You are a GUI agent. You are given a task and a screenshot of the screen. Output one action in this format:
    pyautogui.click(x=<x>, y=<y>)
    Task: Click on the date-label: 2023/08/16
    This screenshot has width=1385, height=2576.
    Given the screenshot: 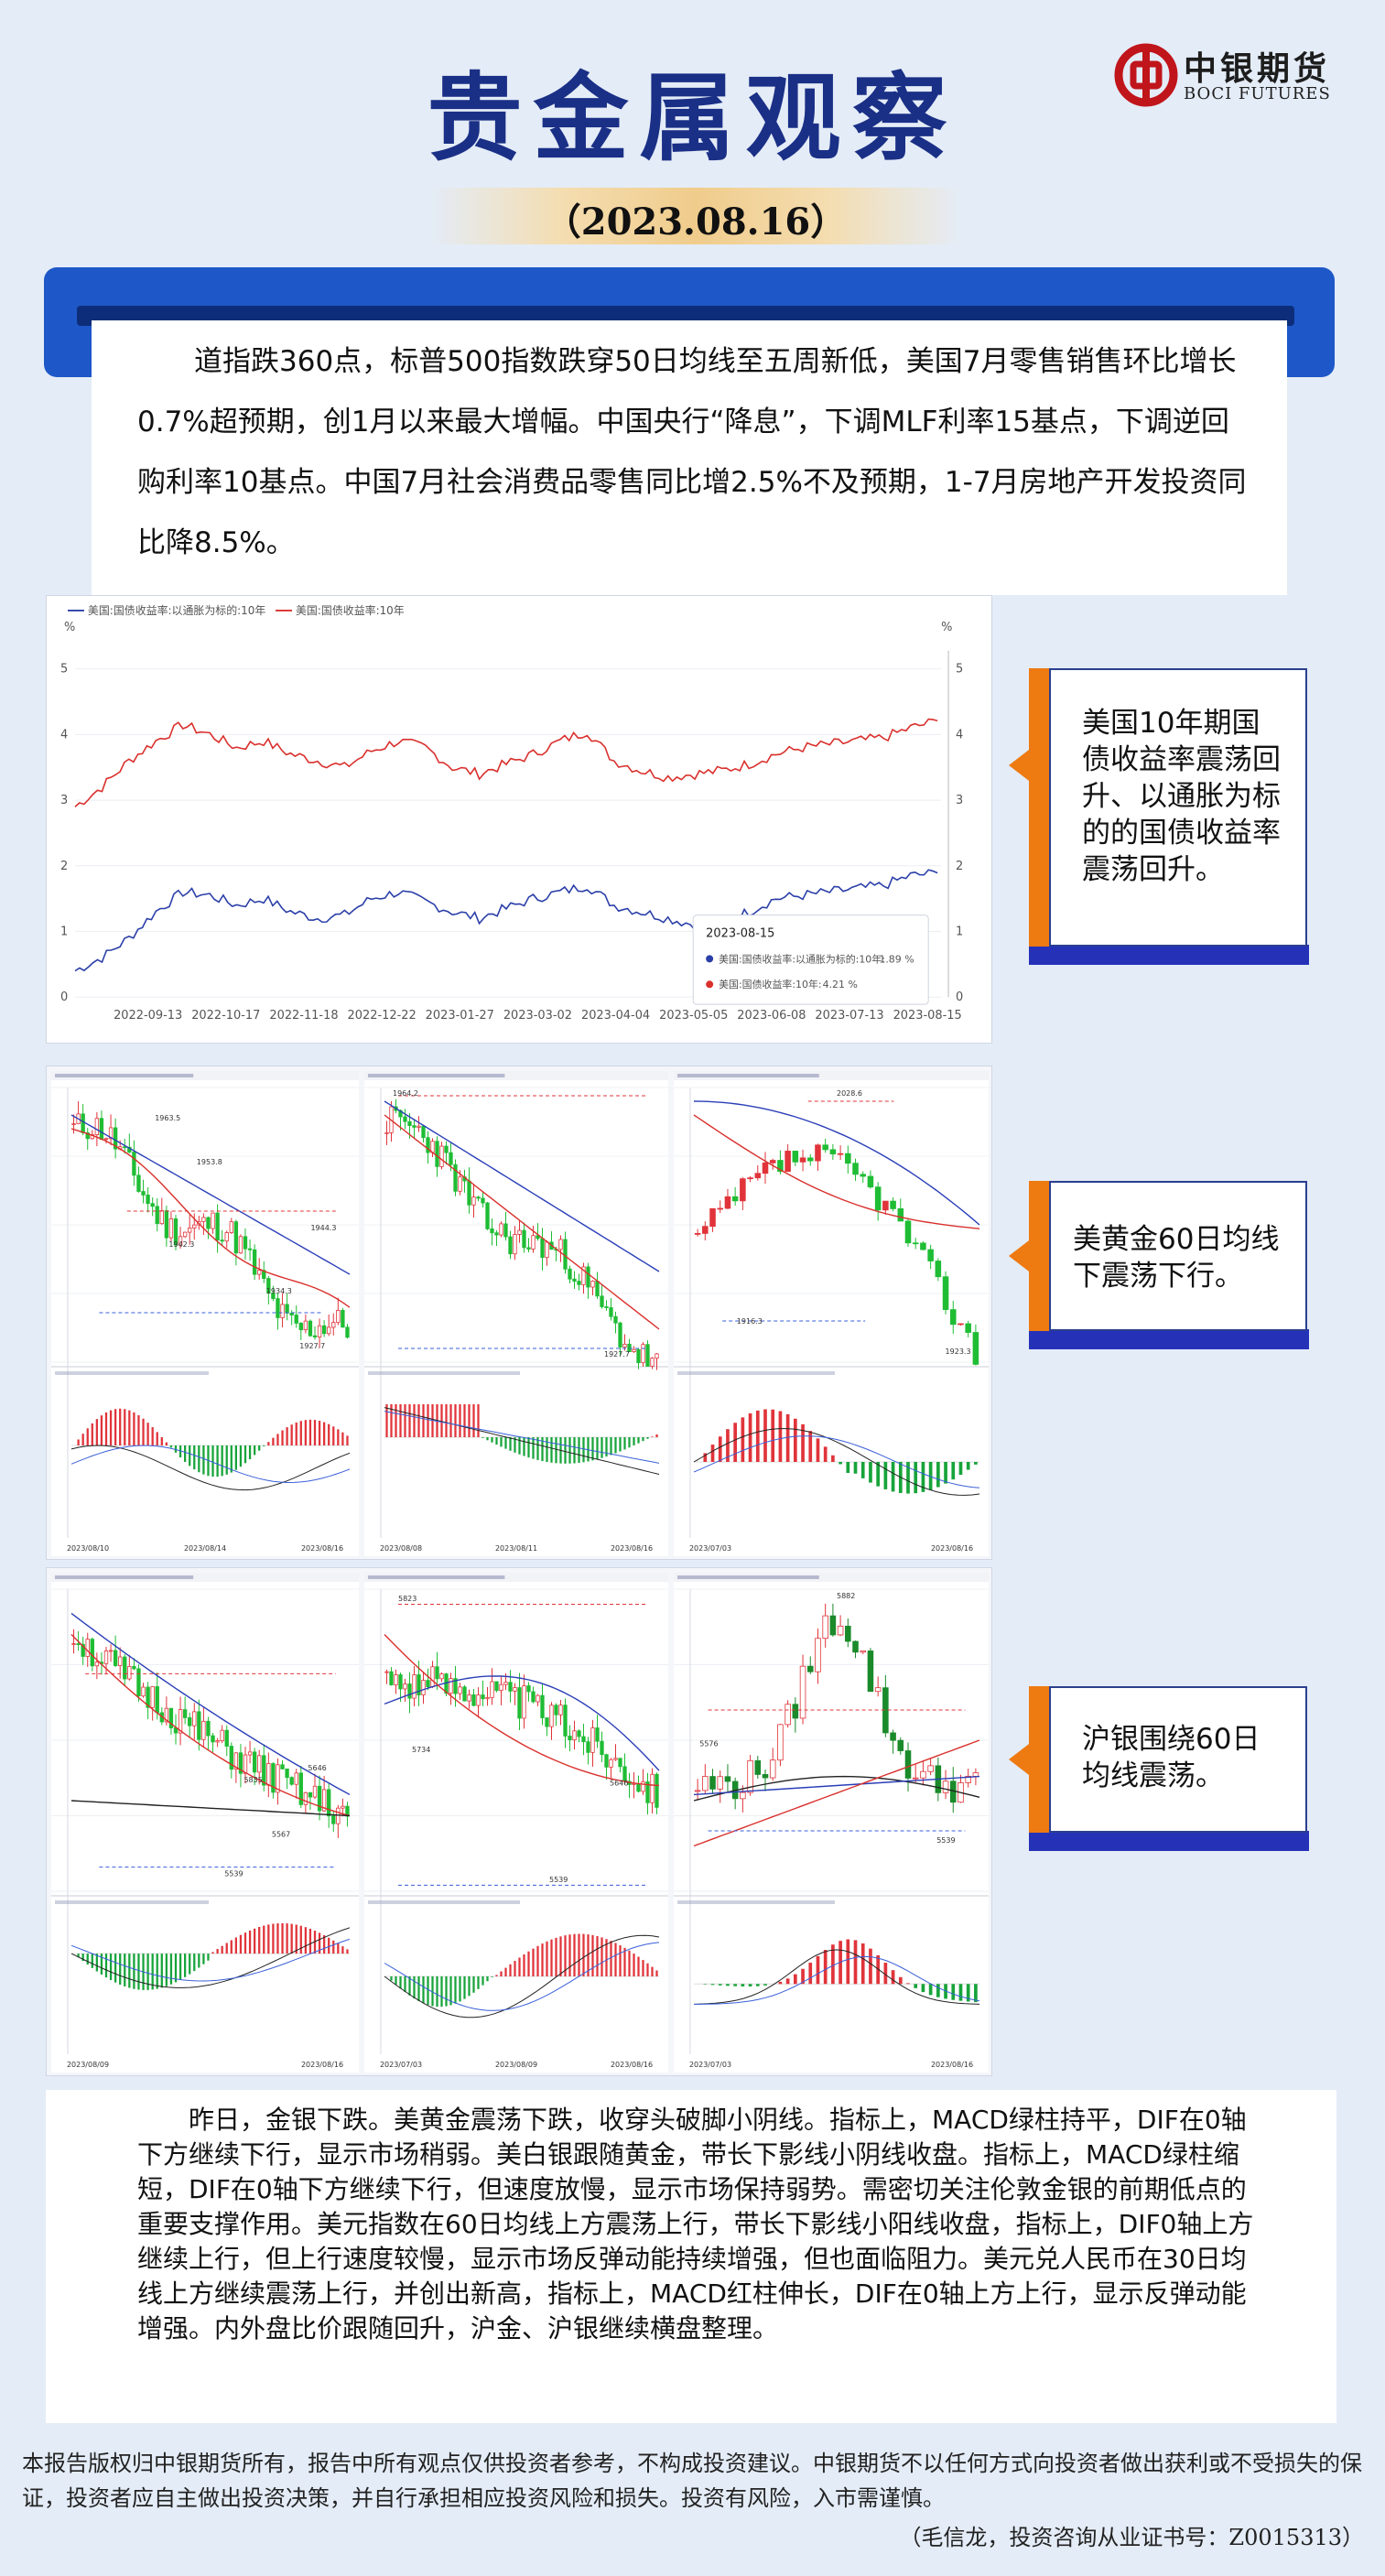 What is the action you would take?
    pyautogui.click(x=322, y=2065)
    